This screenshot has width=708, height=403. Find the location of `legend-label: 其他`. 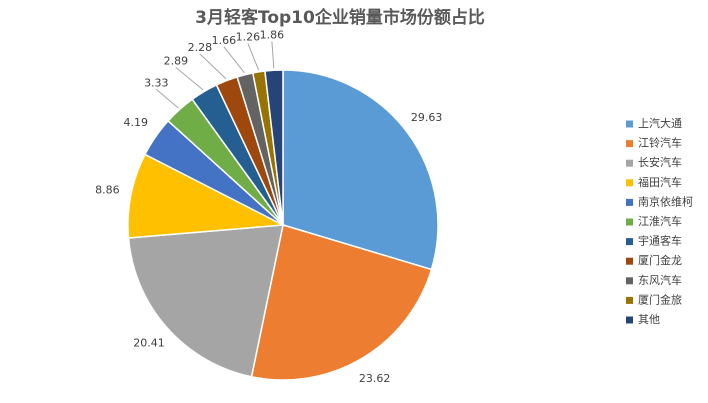

legend-label: 其他 is located at coordinates (649, 319).